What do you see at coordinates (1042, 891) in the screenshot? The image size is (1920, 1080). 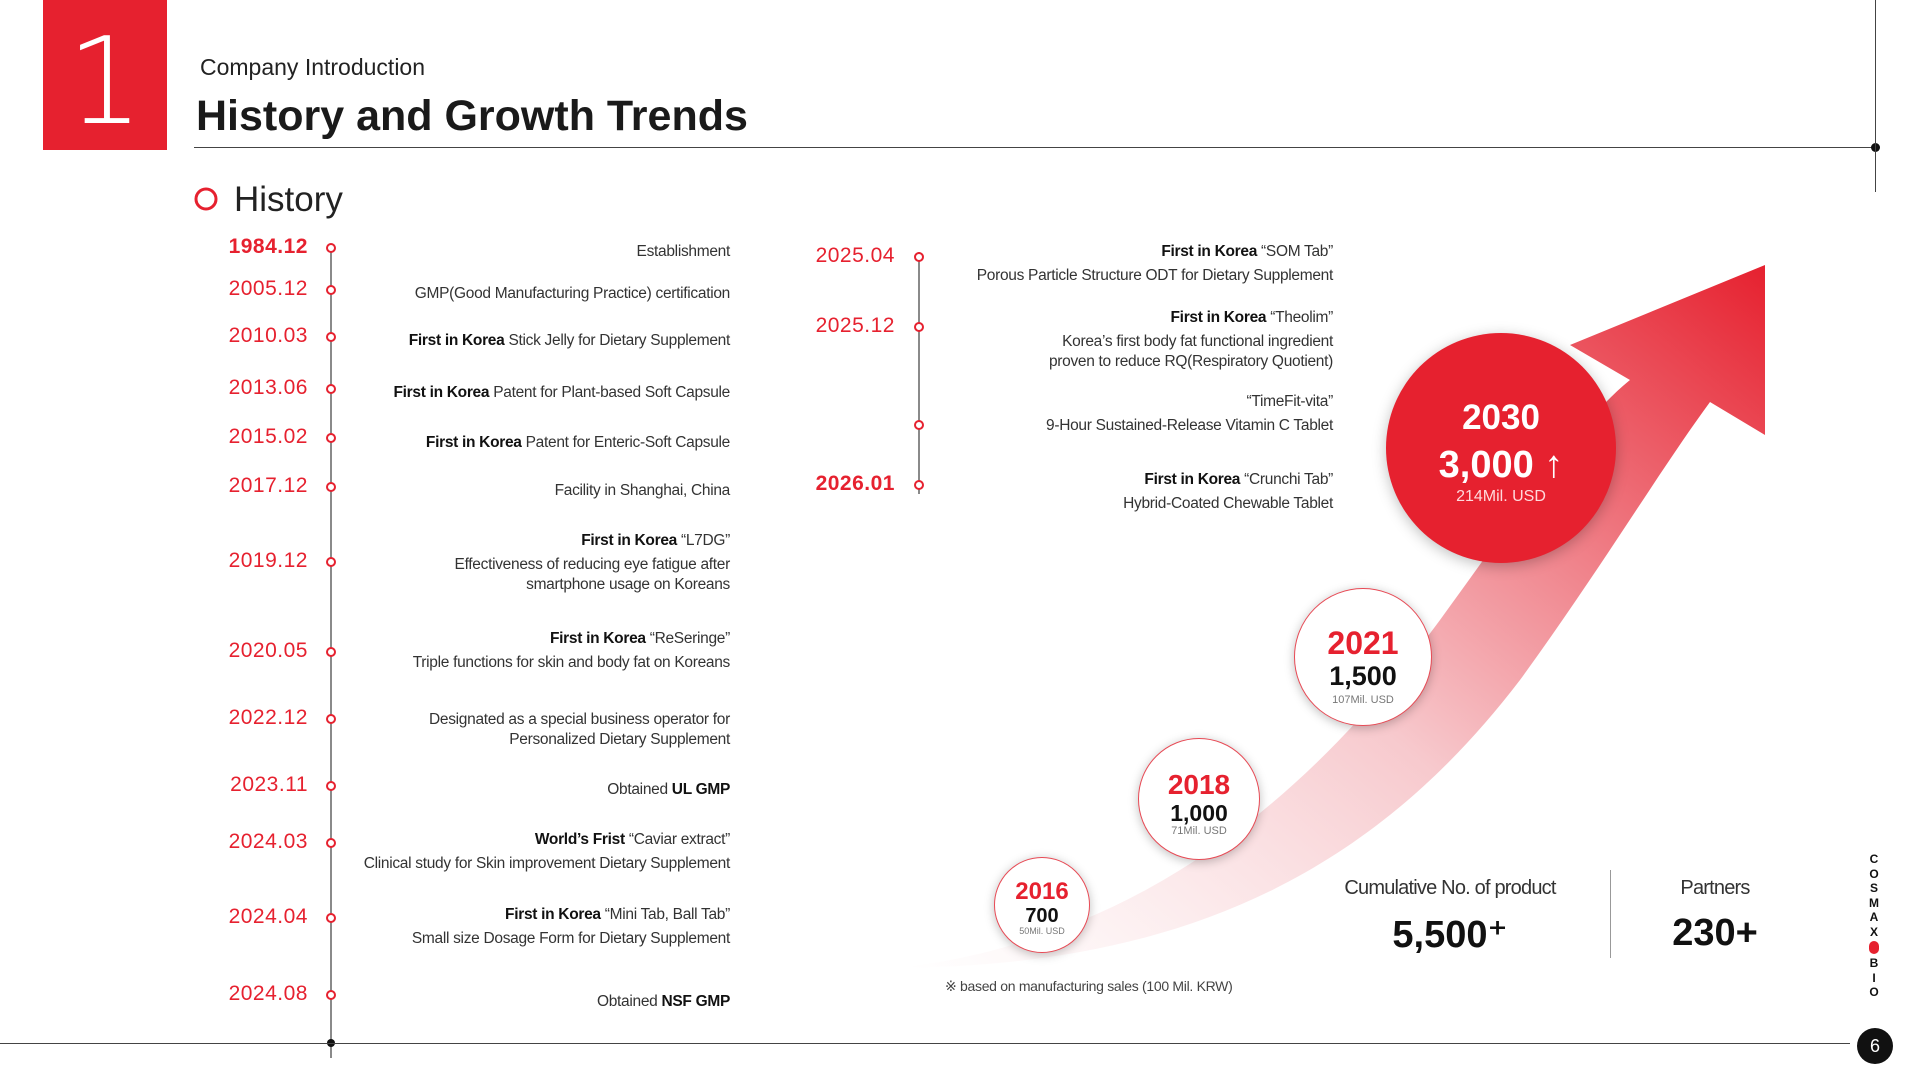 I see `growth-year: 2016` at bounding box center [1042, 891].